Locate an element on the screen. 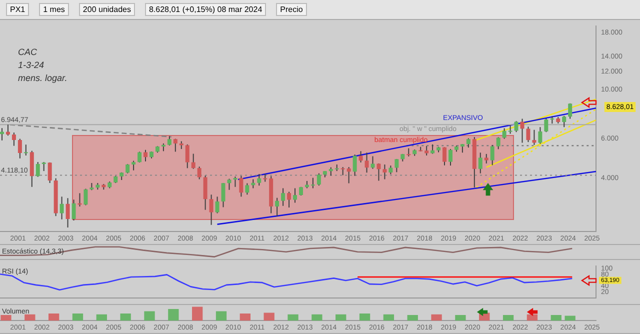 This screenshot has height=334, width=640. annotation: mens. logar. is located at coordinates (43, 78).